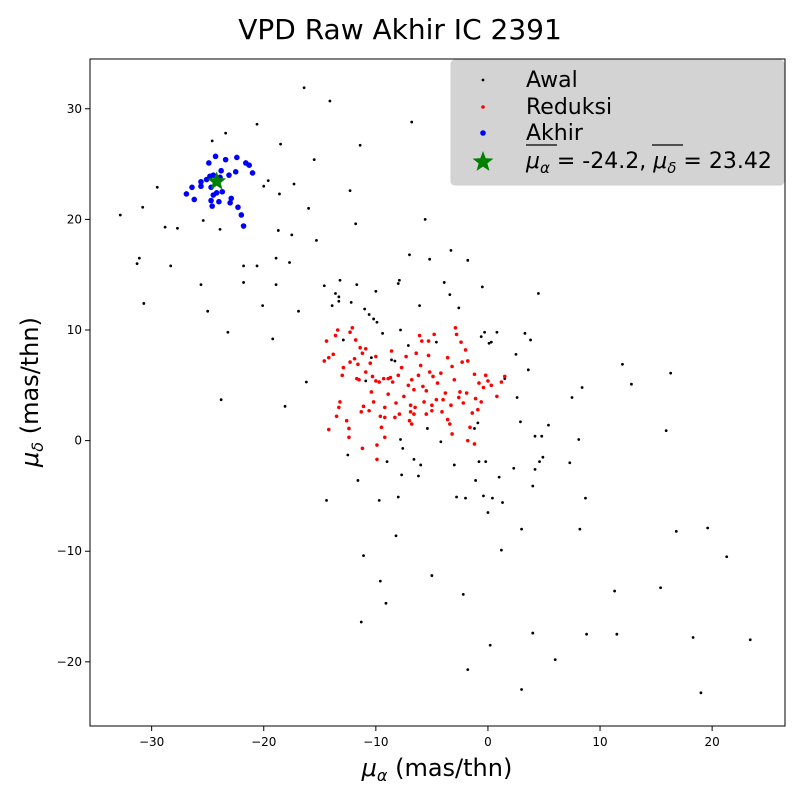 The width and height of the screenshot is (800, 800). Describe the element at coordinates (723, 161) in the screenshot. I see `legend-value-delta: = 23.42` at that location.